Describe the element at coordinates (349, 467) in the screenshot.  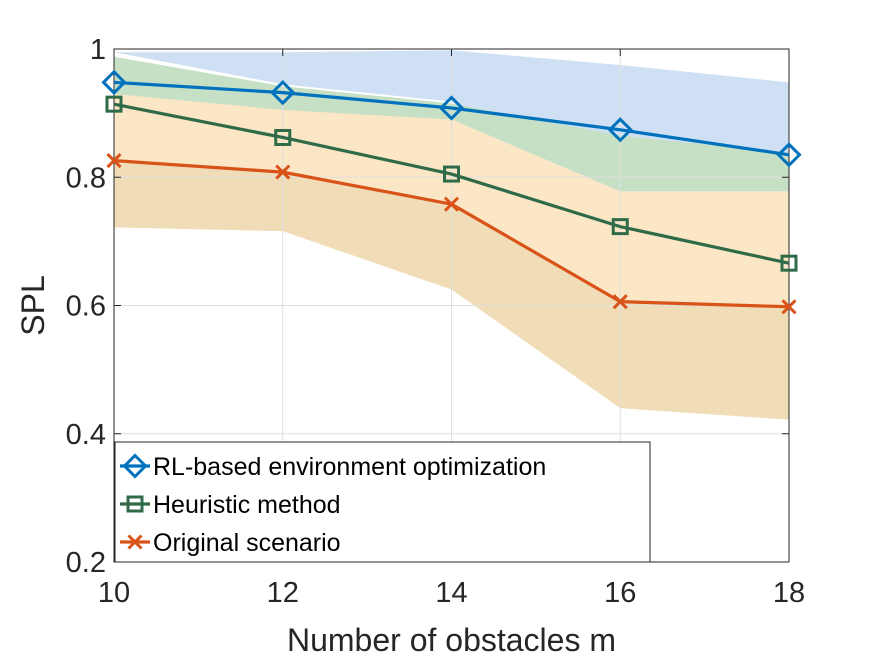
I see `legend-entry: RL-based environment optimization` at that location.